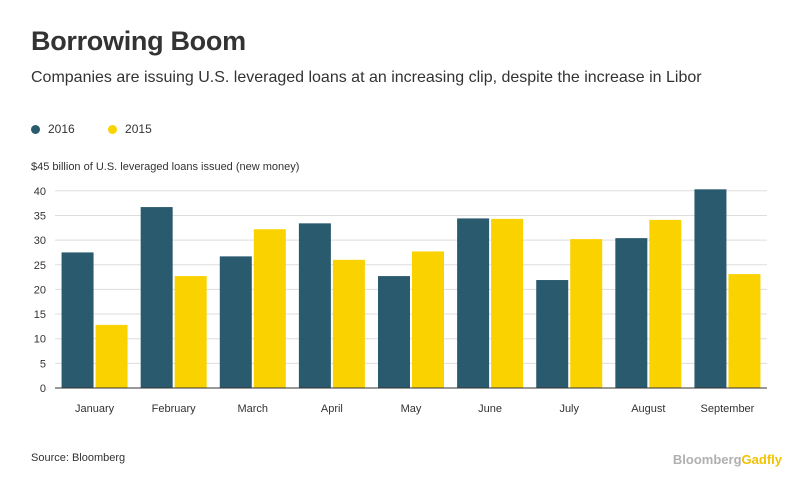 This screenshot has width=812, height=497. I want to click on bar-2015-july, so click(586, 313).